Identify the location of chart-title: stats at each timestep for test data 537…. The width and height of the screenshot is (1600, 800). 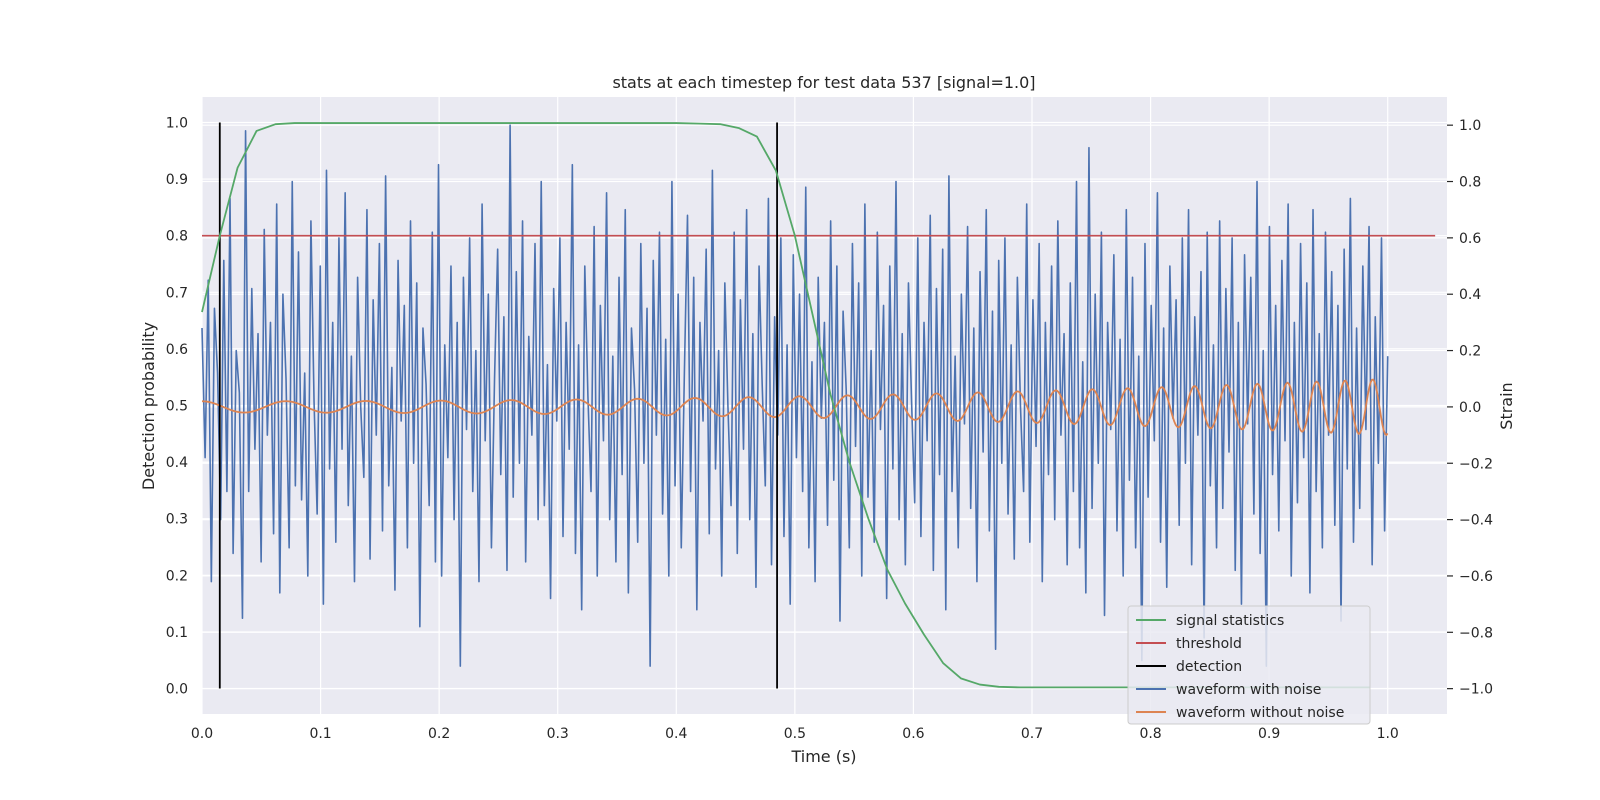
(823, 82).